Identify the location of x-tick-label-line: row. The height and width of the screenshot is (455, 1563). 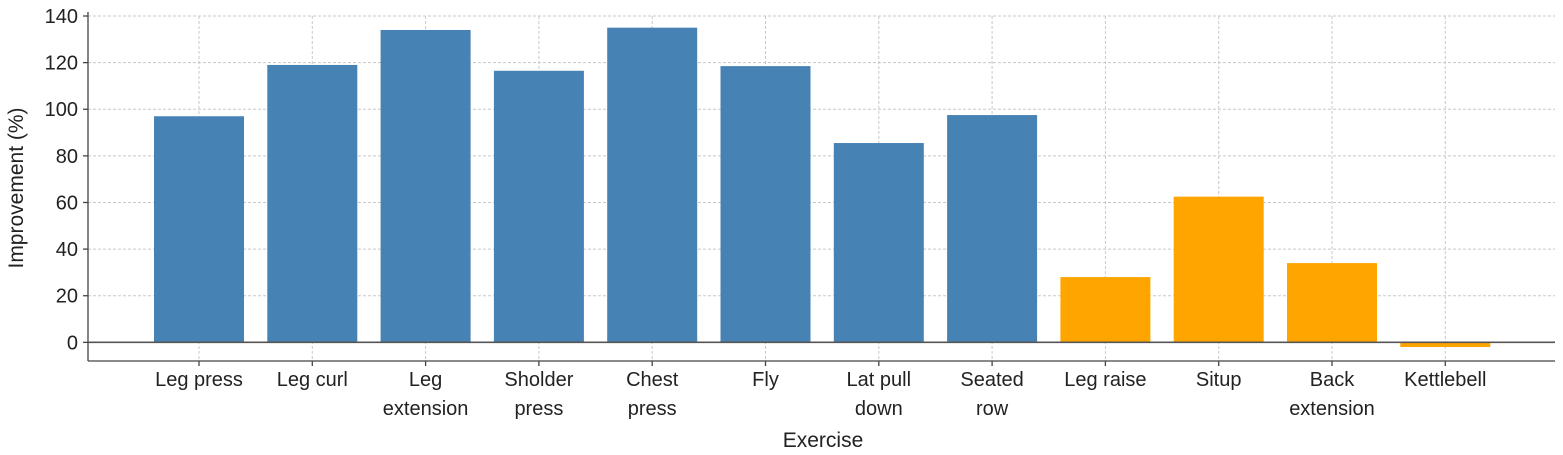
(992, 409).